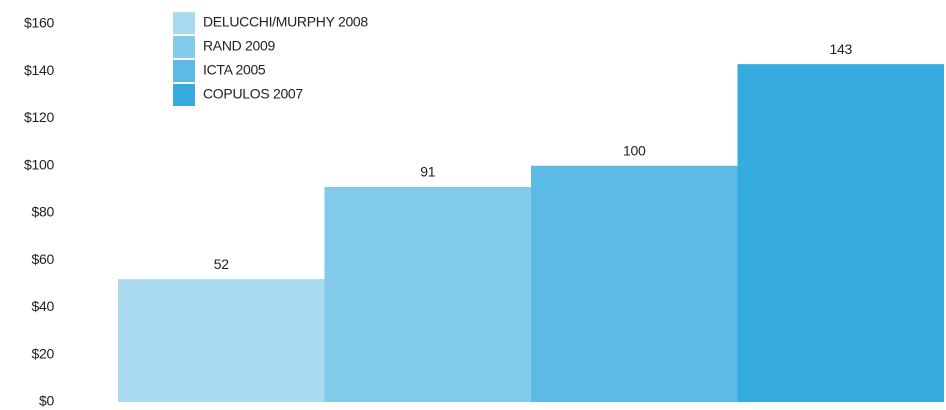  What do you see at coordinates (427, 172) in the screenshot?
I see `data-label: 91` at bounding box center [427, 172].